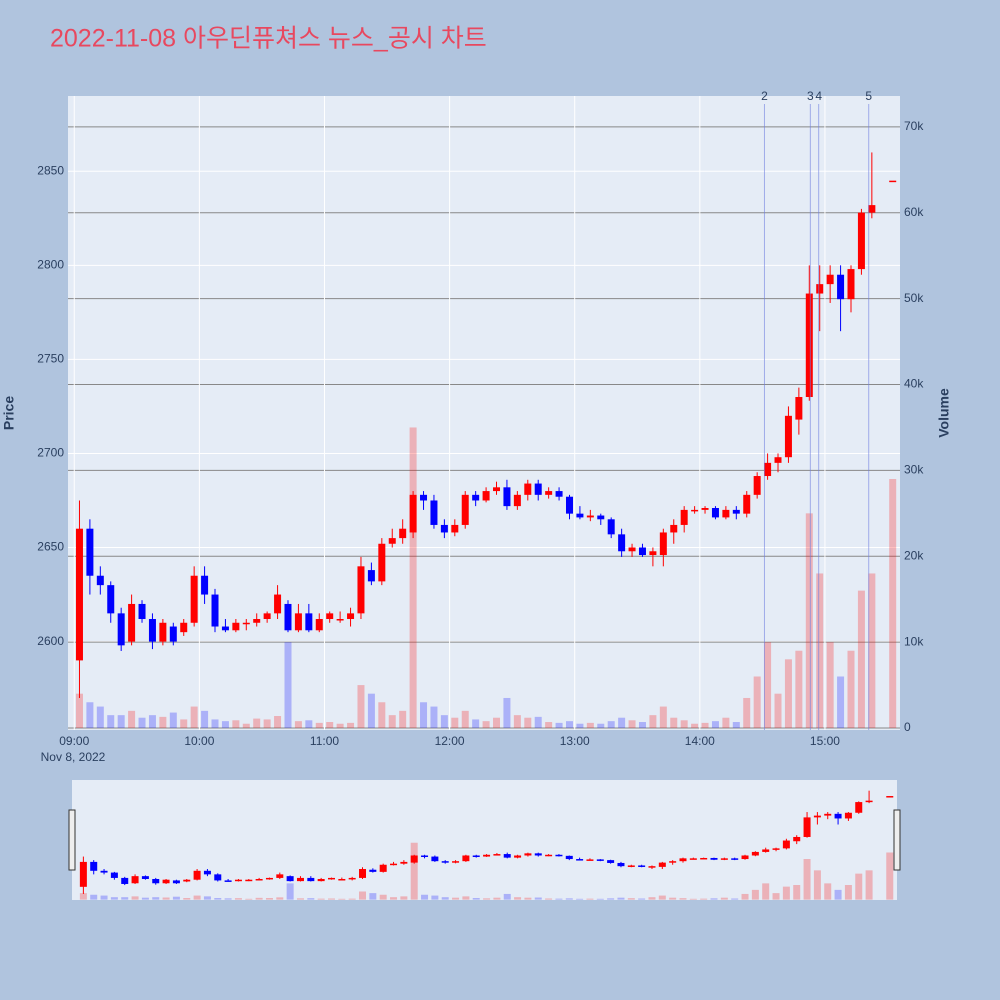 Image resolution: width=1000 pixels, height=1000 pixels. I want to click on range-slider, so click(484, 840).